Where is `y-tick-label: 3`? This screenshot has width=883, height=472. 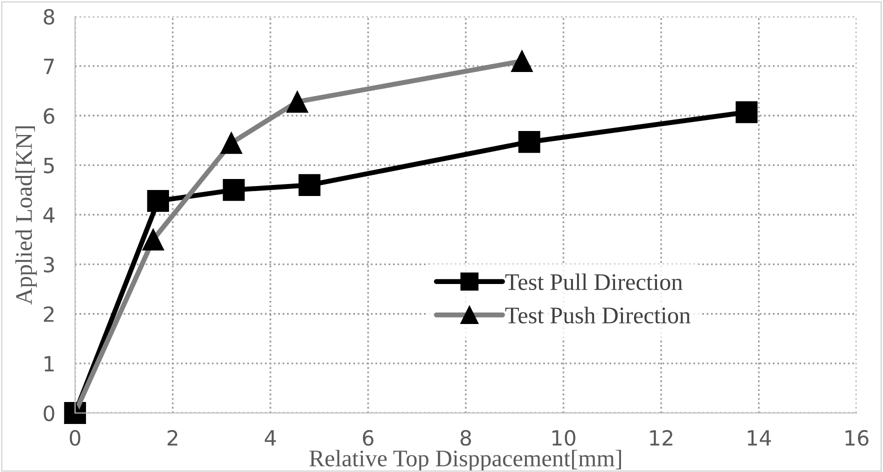
y-tick-label: 3 is located at coordinates (49, 264).